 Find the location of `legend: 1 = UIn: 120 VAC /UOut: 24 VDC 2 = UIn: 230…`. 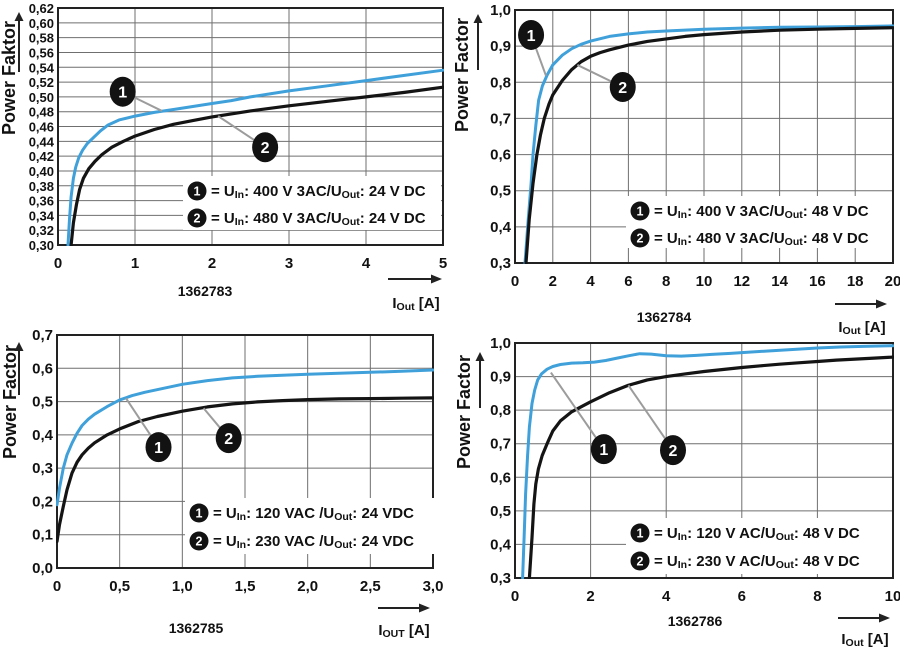

legend: 1 = UIn: 120 VAC /UOut: 24 VDC 2 = UIn: 230… is located at coordinates (311, 526).